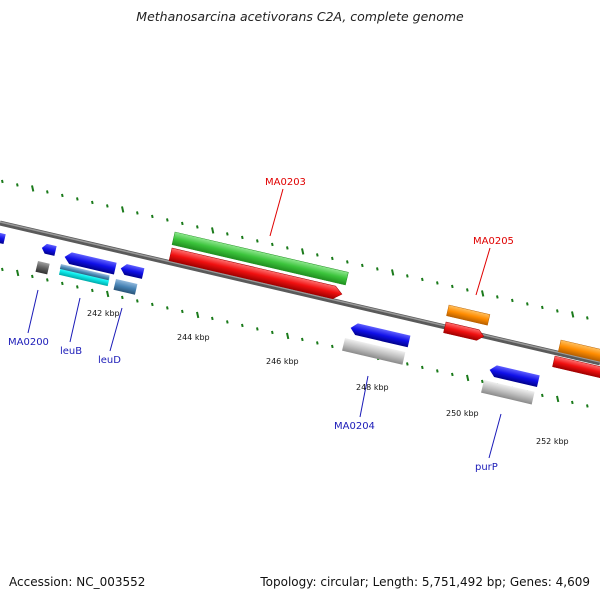 This screenshot has width=600, height=600. Describe the element at coordinates (508, 392) in the screenshot. I see `gene-purp-gray` at that location.